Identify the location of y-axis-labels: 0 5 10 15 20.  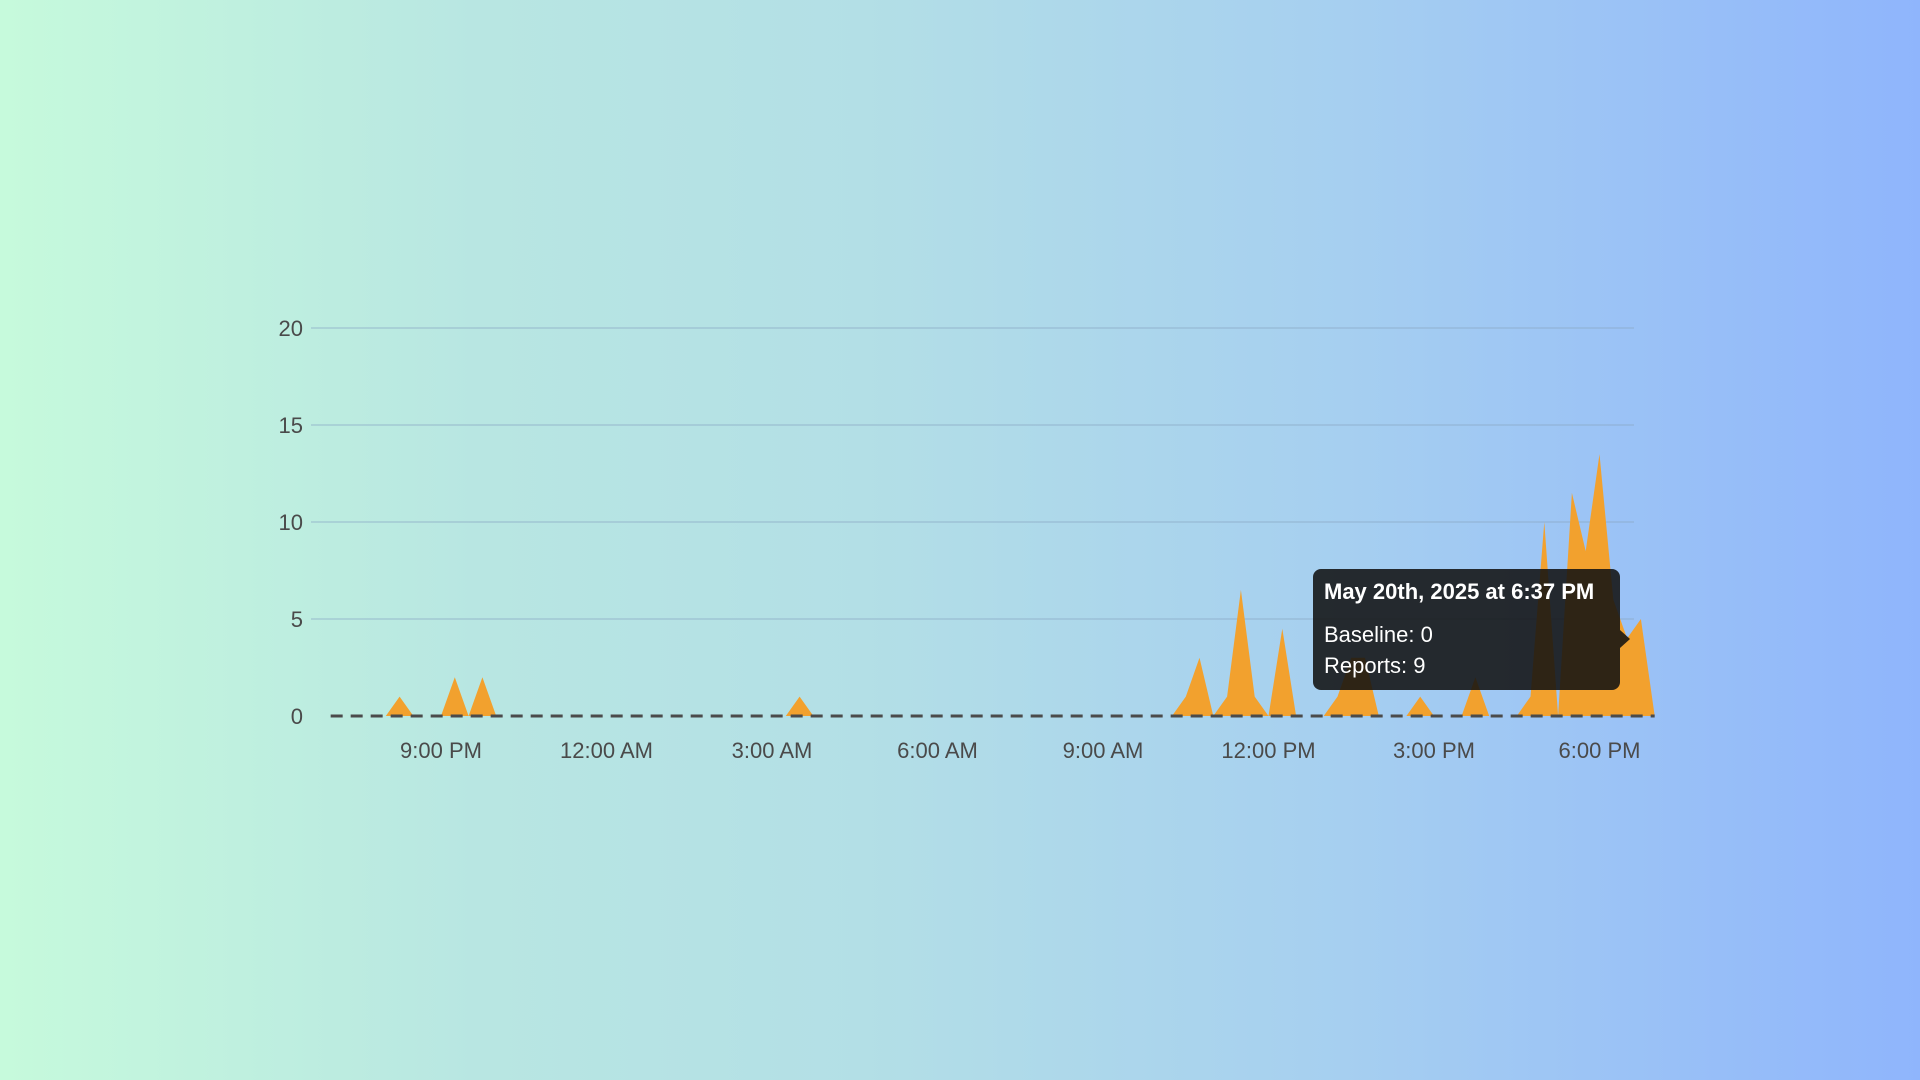
(291, 522).